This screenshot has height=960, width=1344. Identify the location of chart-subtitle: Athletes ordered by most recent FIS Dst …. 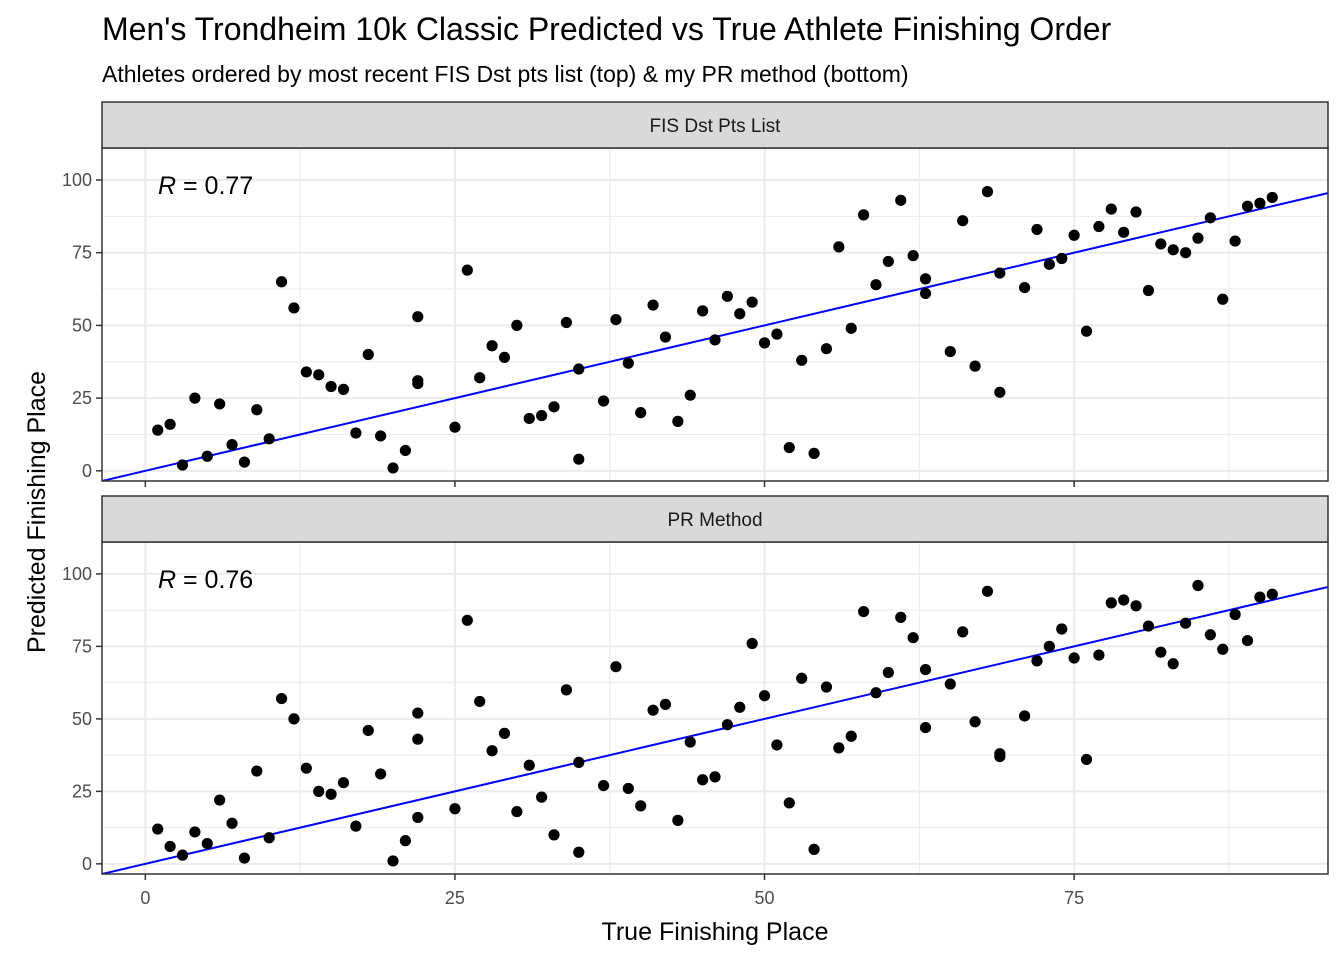
(505, 74).